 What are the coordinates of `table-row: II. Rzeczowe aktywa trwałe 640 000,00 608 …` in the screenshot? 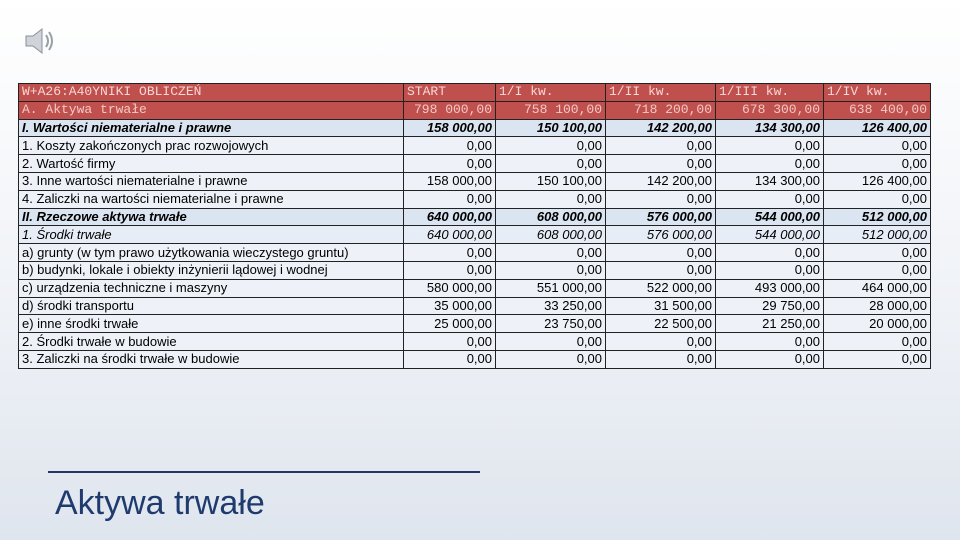 It's located at (474, 217).